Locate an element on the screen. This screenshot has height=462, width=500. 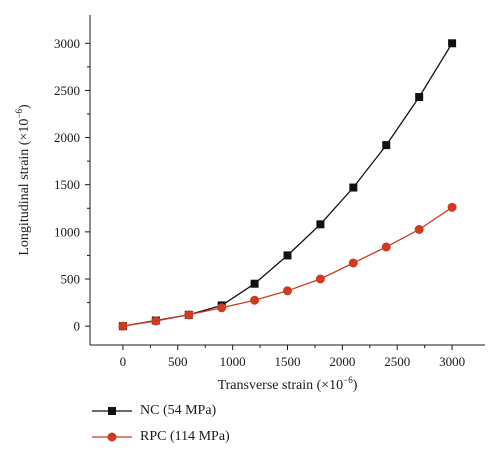
x-tick-label: 3000 is located at coordinates (452, 361).